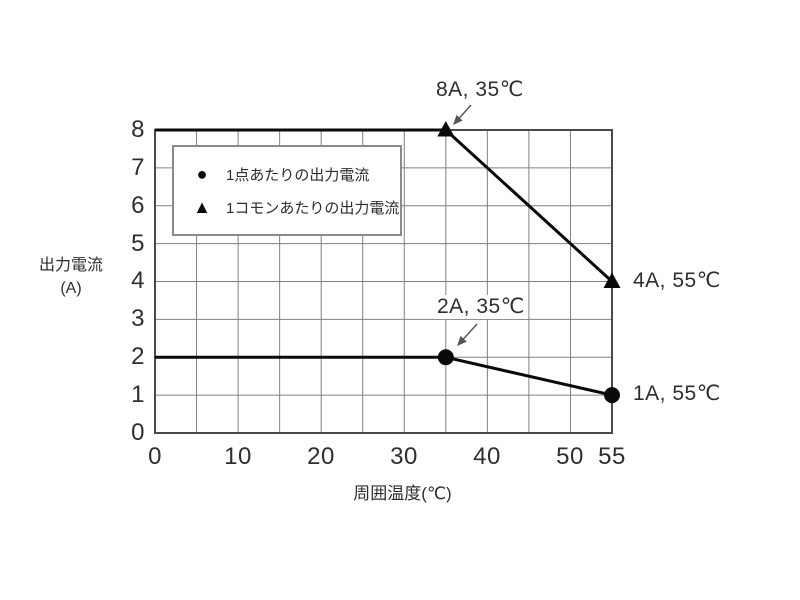  I want to click on triangle-marker-icon: ▲, so click(202, 207).